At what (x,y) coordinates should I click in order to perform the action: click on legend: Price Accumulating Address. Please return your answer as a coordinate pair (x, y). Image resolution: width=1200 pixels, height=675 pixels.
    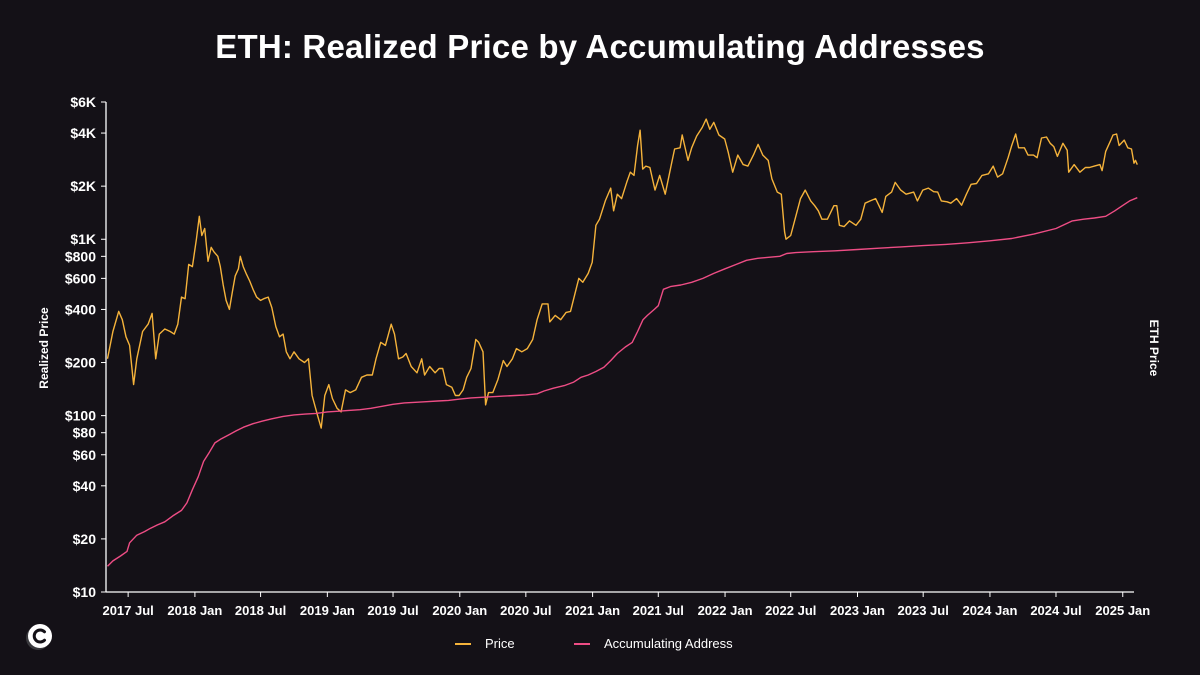
    Looking at the image, I should click on (600, 646).